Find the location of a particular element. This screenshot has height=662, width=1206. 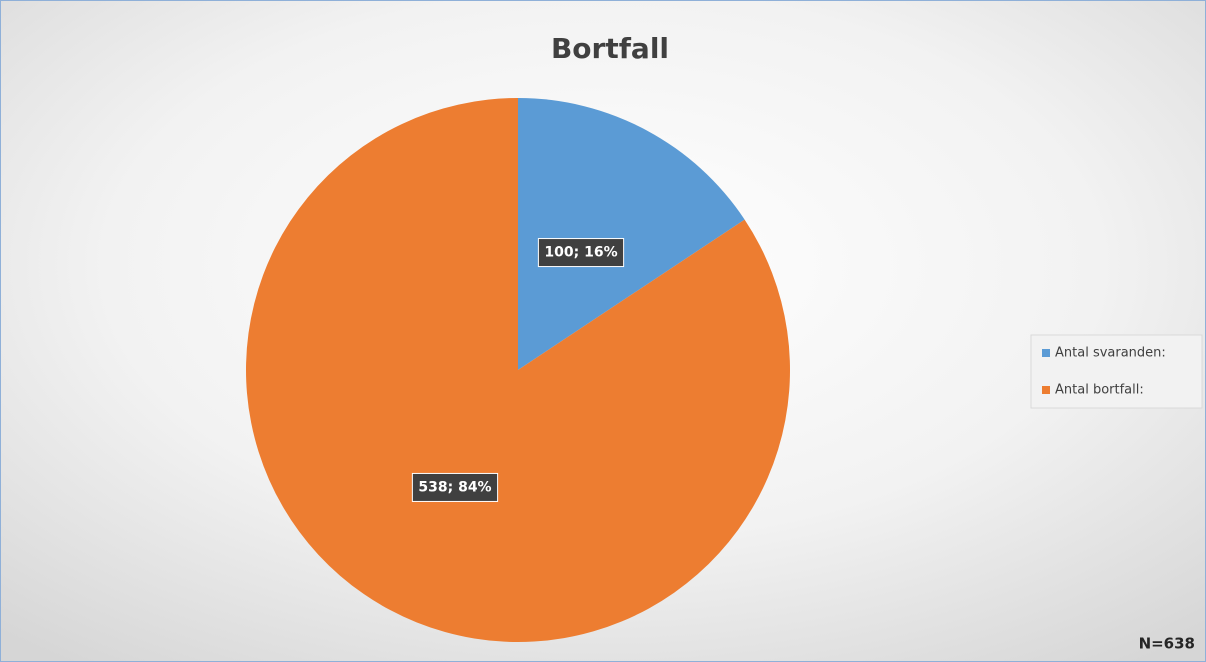

data-label: 100; 16% is located at coordinates (580, 253).